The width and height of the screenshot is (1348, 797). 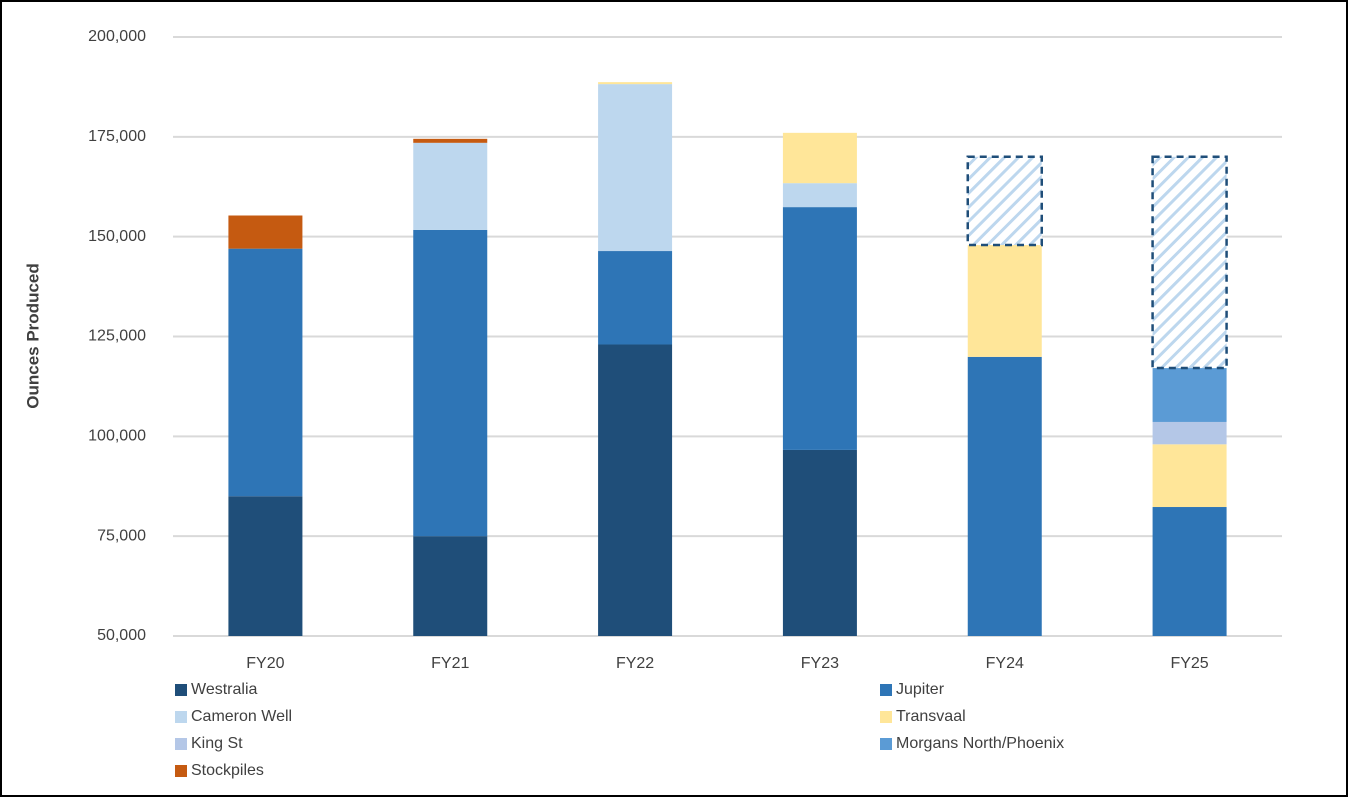 What do you see at coordinates (450, 663) in the screenshot?
I see `x-tick-label: FY21` at bounding box center [450, 663].